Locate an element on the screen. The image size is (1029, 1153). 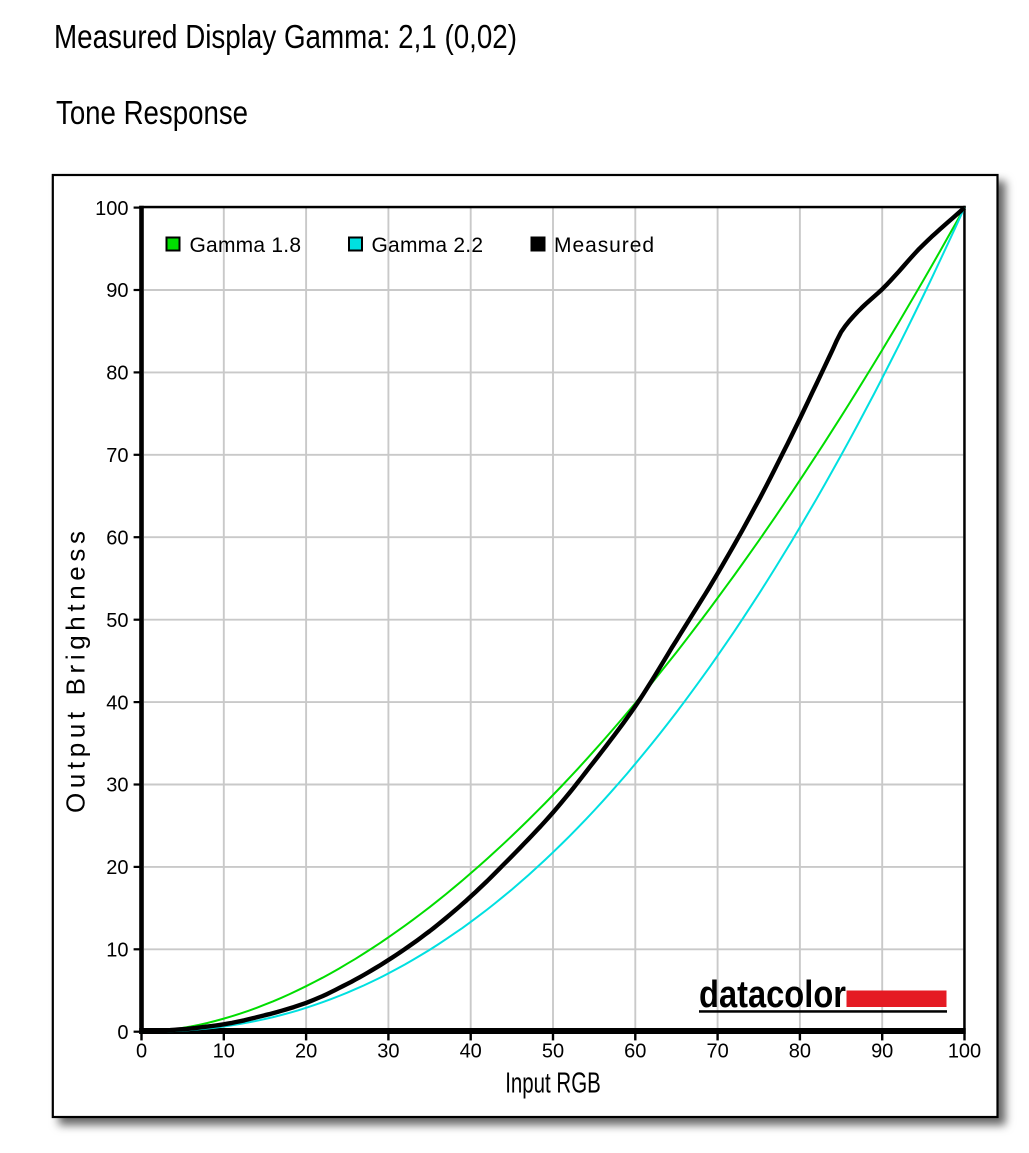
svg-text:Measured Display Gamma: 2,1 (0: Measured Display Gamma: 2,1 (0,02) is located at coordinates (285, 36).